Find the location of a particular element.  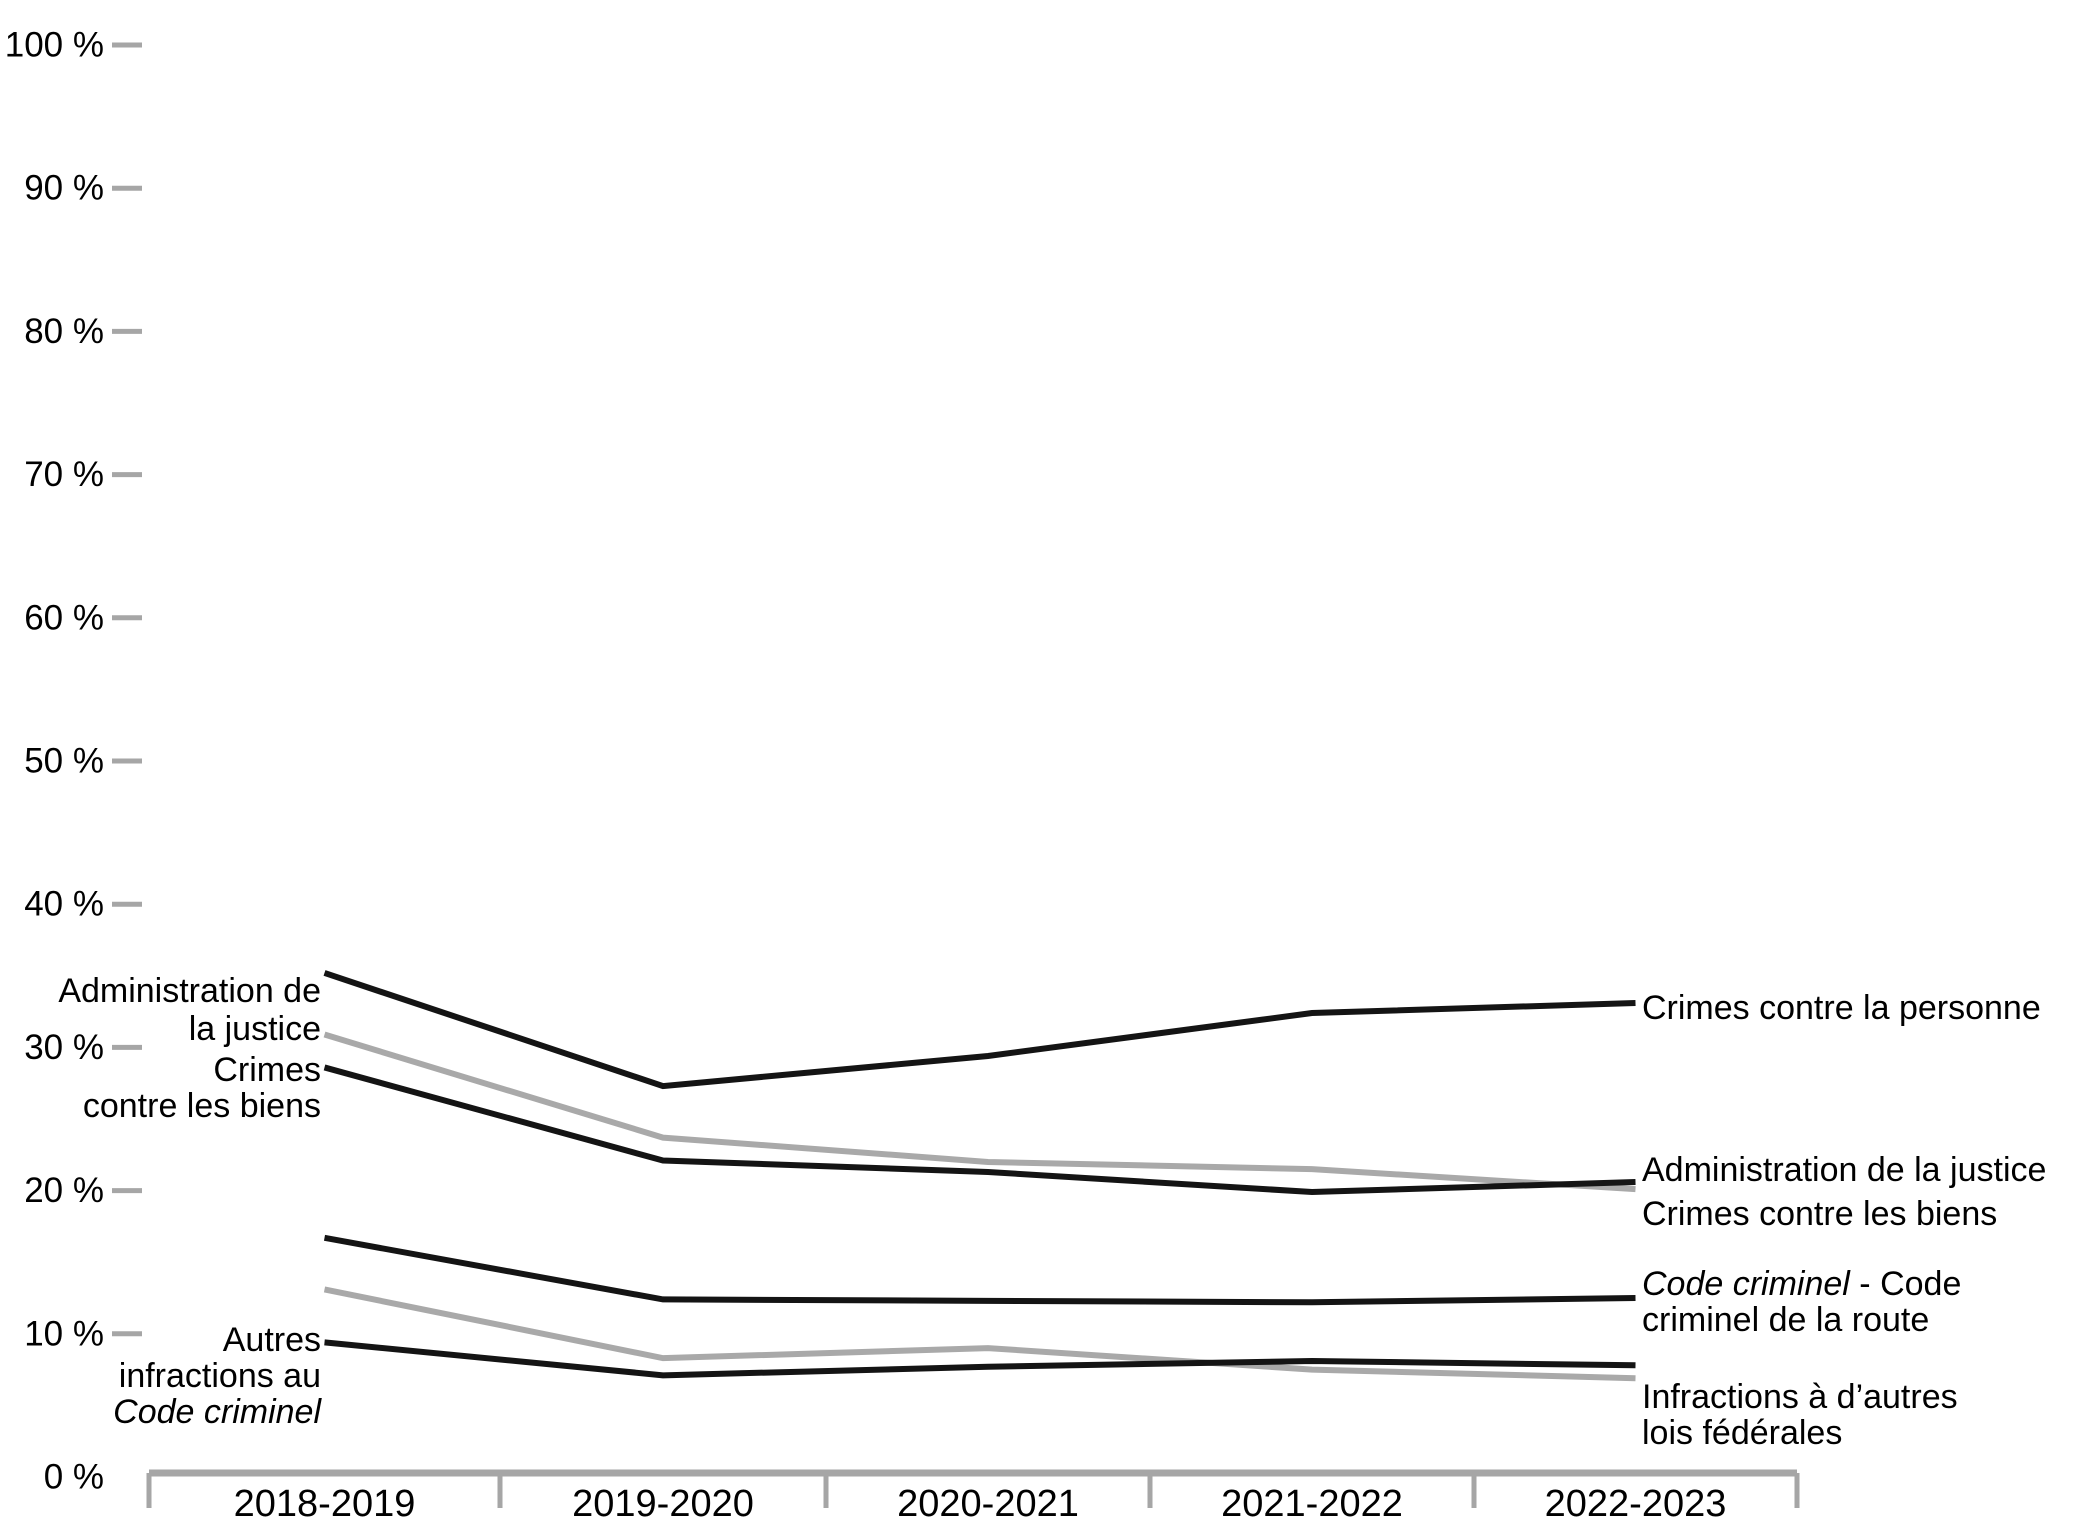

y-axis-label: 10 % is located at coordinates (64, 1333).